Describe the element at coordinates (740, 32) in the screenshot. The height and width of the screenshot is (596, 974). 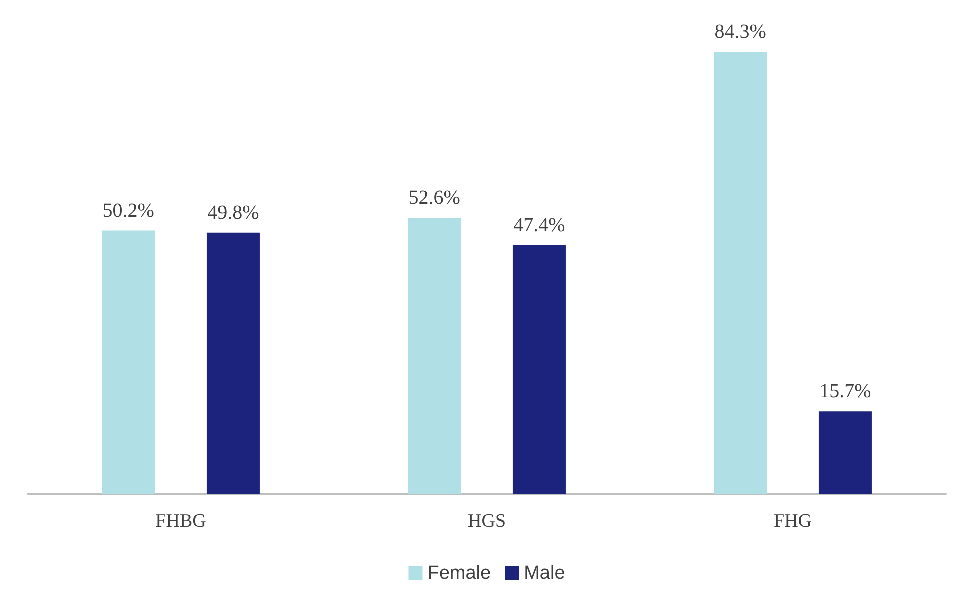
I see `data-label: 84.3%` at that location.